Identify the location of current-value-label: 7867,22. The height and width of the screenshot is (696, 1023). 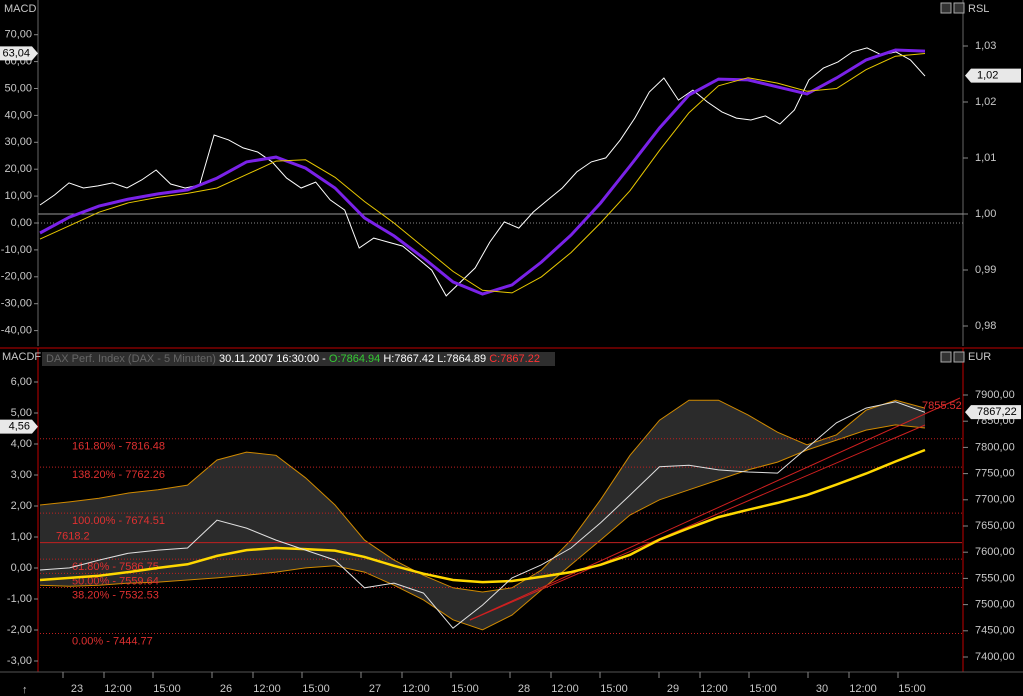
(997, 412).